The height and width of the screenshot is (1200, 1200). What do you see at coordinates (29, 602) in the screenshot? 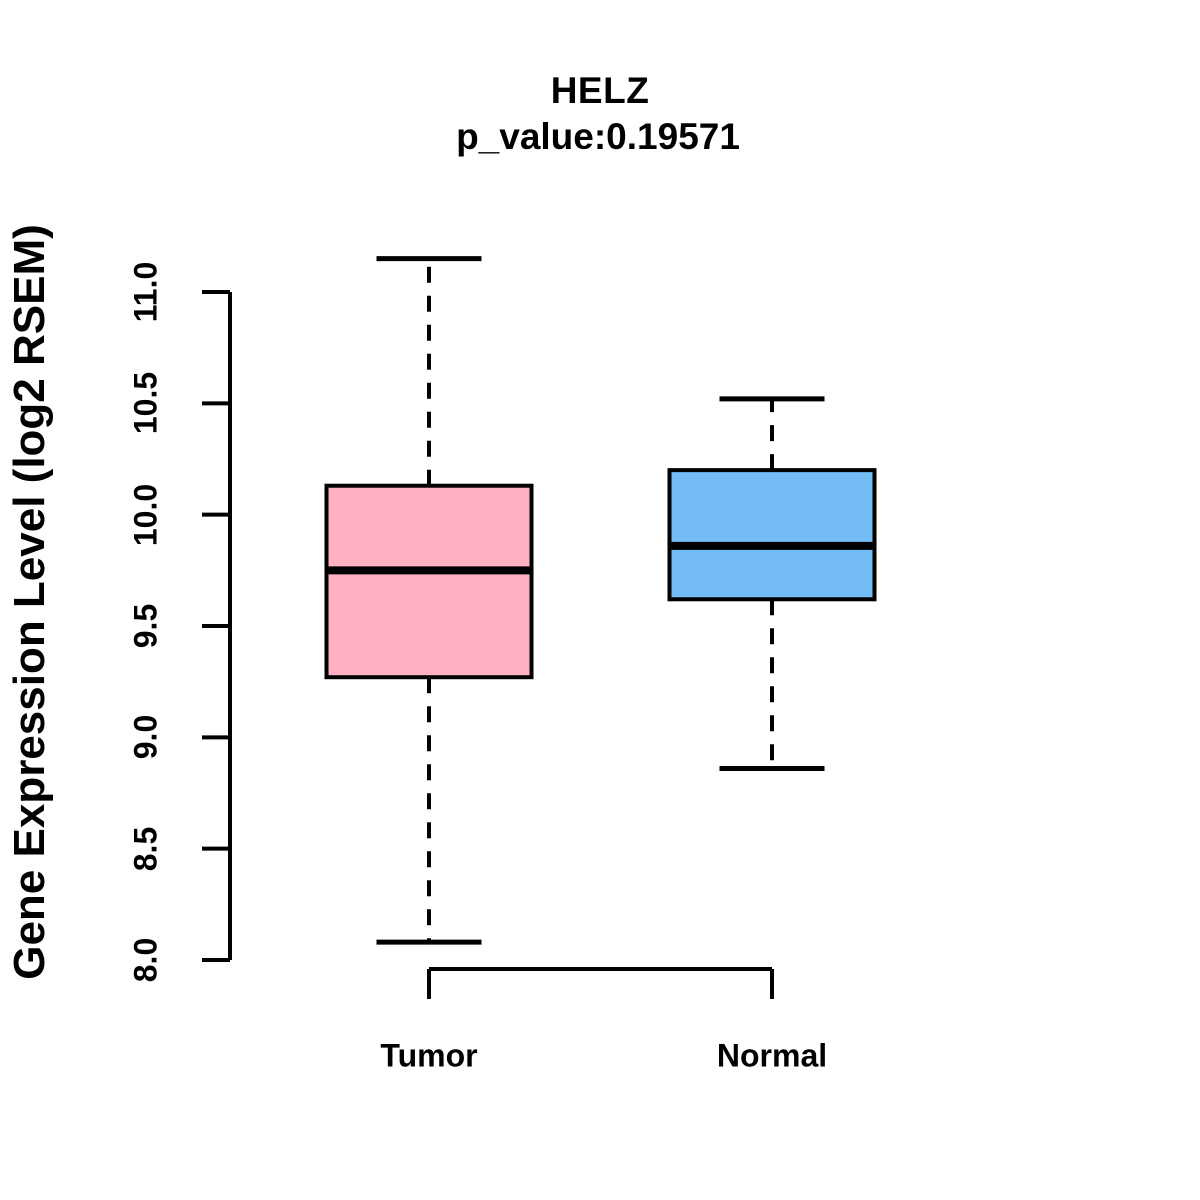
I see `y-axis-label: Gene Expression Level (log2 RSEM)` at bounding box center [29, 602].